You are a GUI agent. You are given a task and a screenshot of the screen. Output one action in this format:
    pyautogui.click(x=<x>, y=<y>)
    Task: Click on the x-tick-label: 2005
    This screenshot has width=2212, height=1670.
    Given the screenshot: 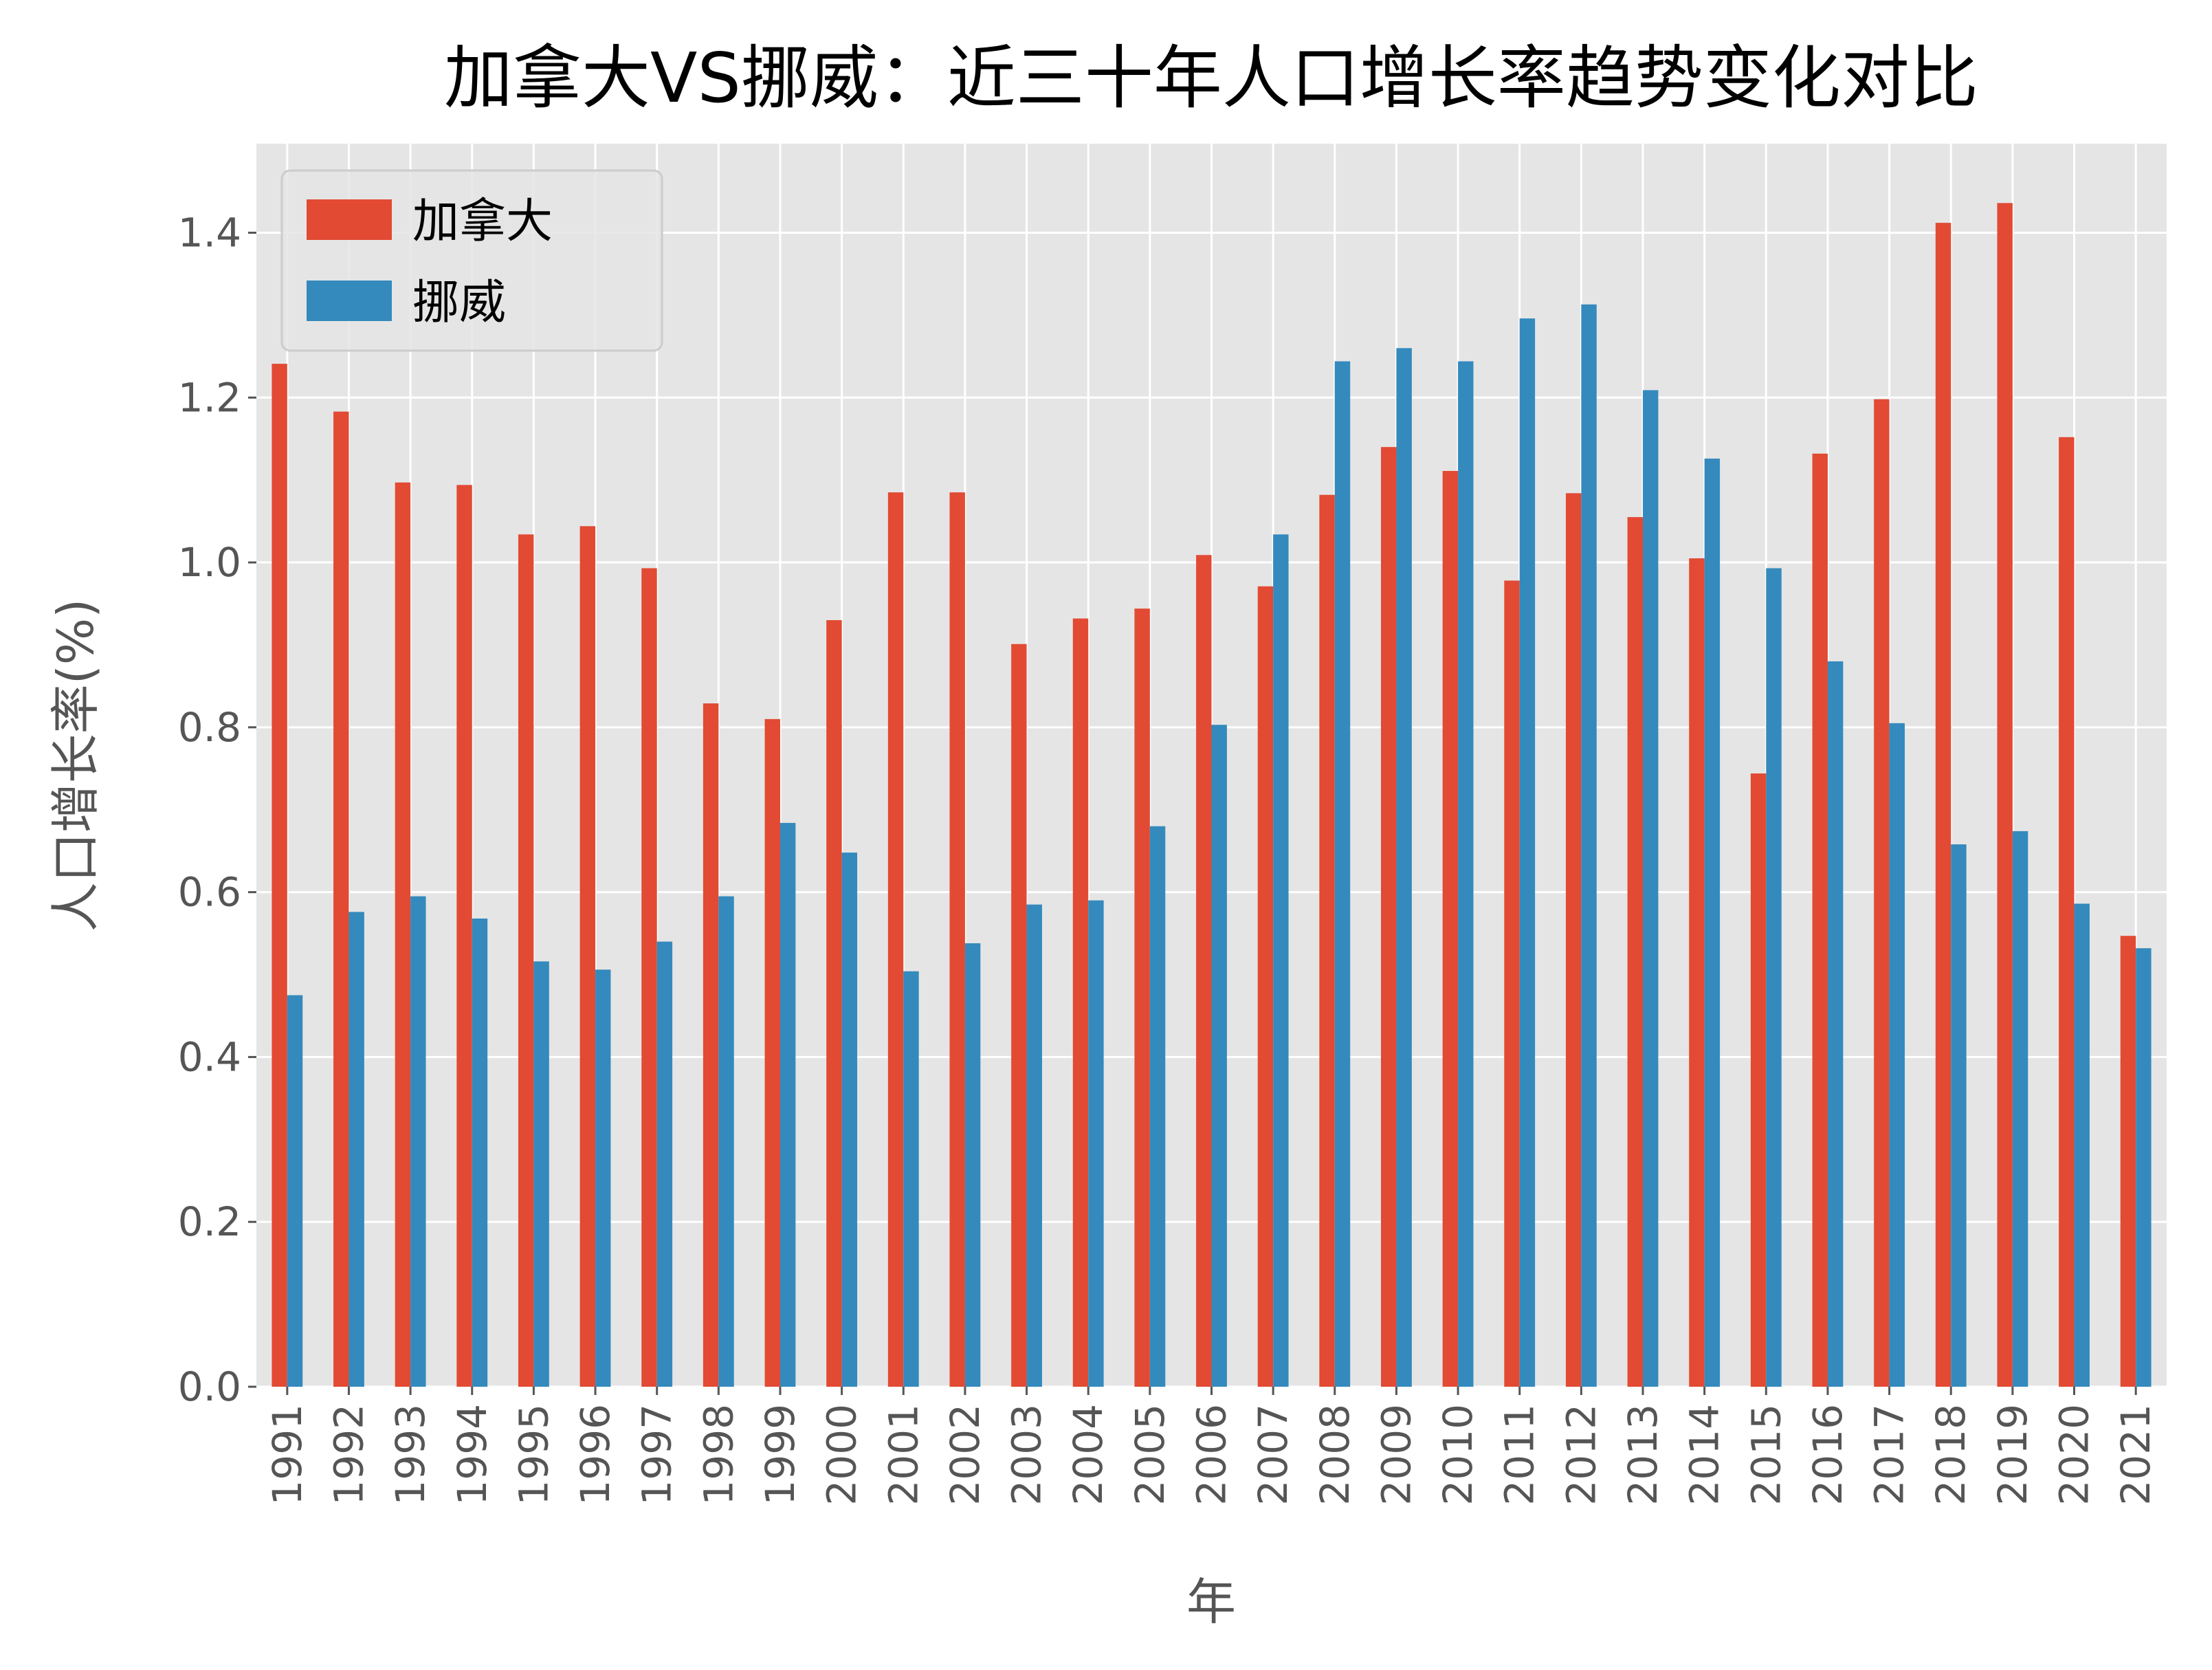 What is the action you would take?
    pyautogui.click(x=1150, y=1455)
    